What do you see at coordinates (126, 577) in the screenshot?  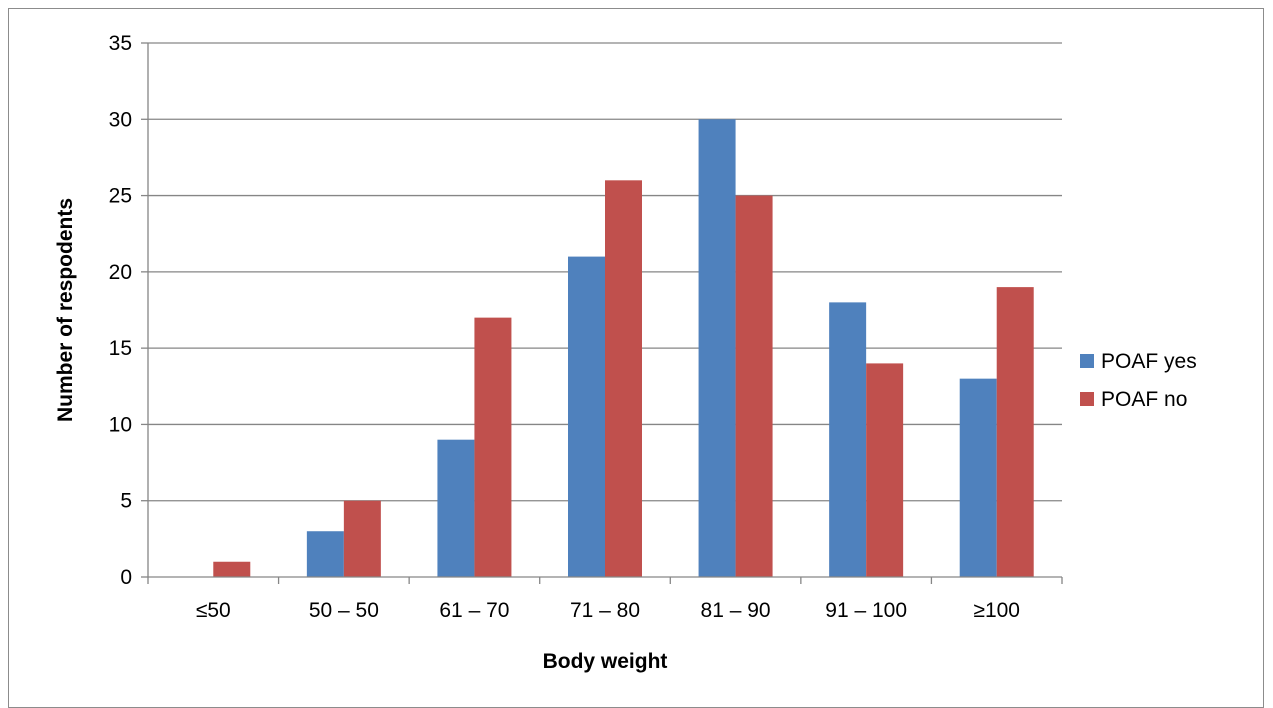 I see `y-tick-label: 0` at bounding box center [126, 577].